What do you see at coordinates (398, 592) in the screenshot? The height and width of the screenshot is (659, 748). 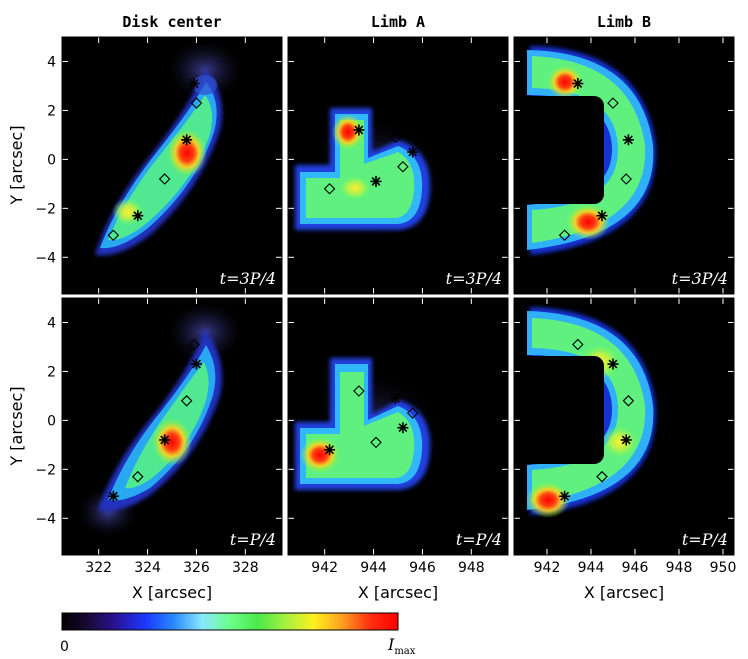 I see `x-axis-label-limb-a: X [arcsec]` at bounding box center [398, 592].